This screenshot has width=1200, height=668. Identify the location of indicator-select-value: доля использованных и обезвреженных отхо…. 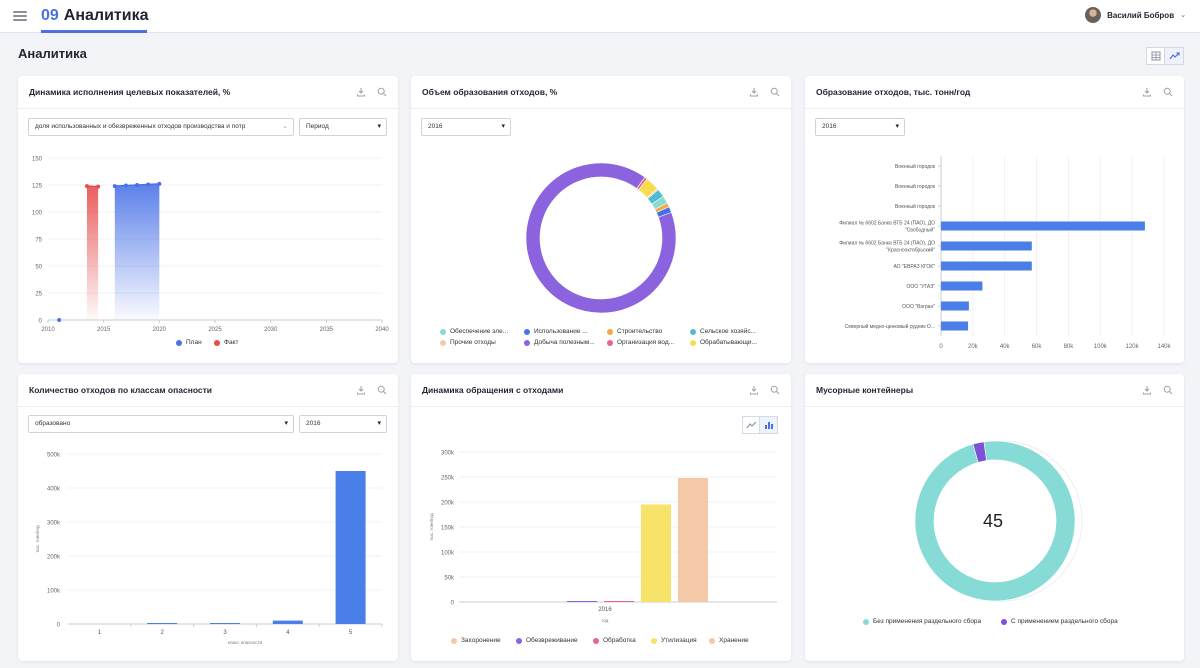
(140, 126).